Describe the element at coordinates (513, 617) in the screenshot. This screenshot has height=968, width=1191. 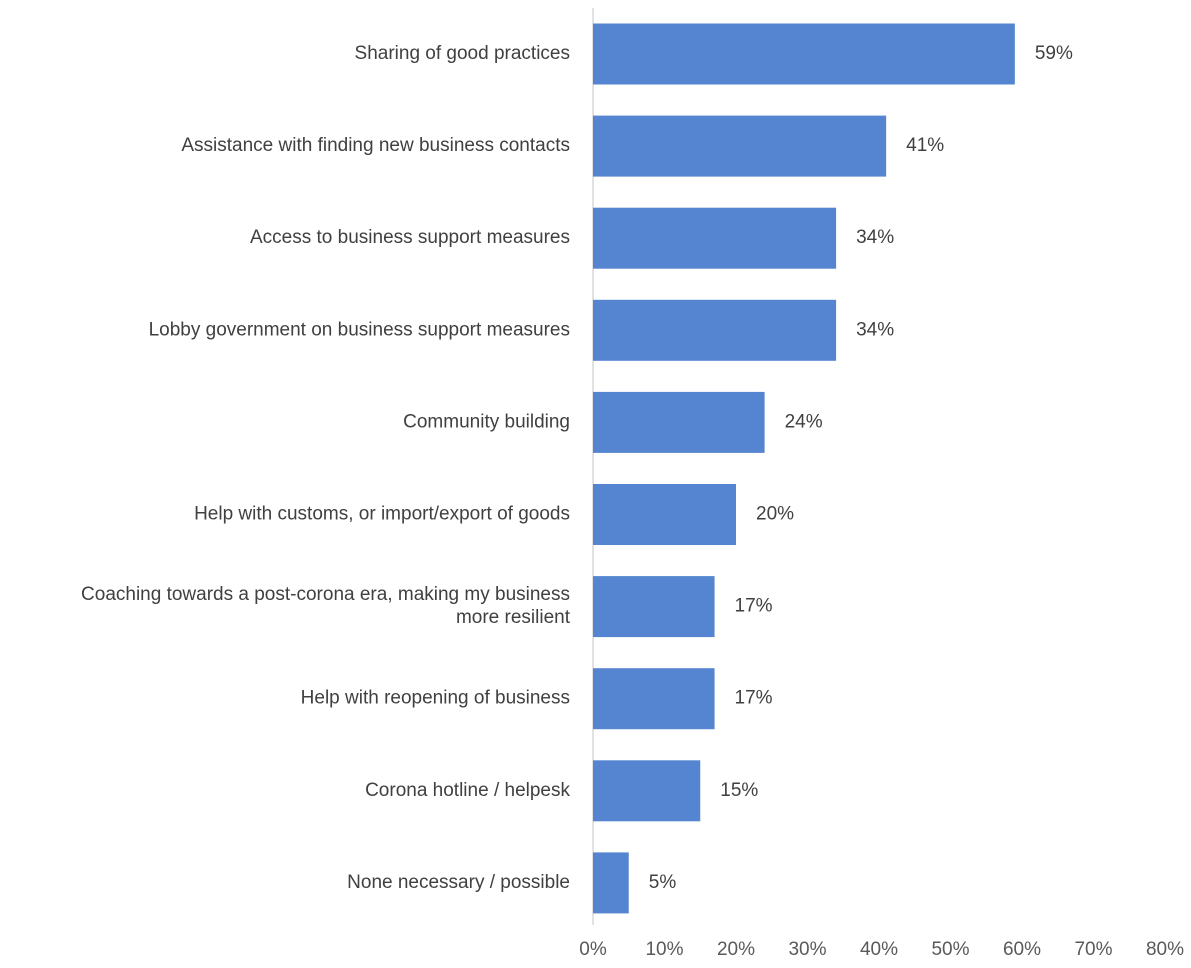
I see `category-label-6-line-1: more resilient` at that location.